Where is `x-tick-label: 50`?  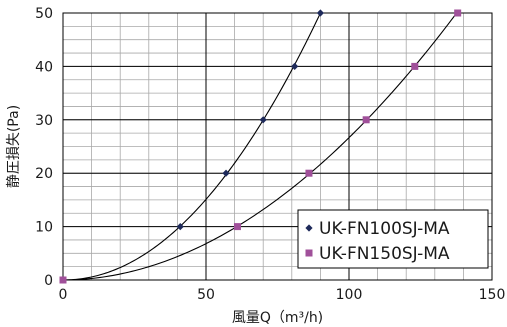 x-tick-label: 50 is located at coordinates (206, 295).